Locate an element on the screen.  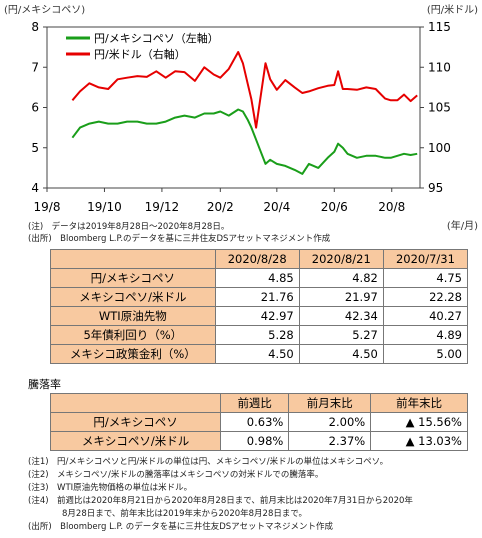
x-axis-unit: (年/月) is located at coordinates (462, 225).